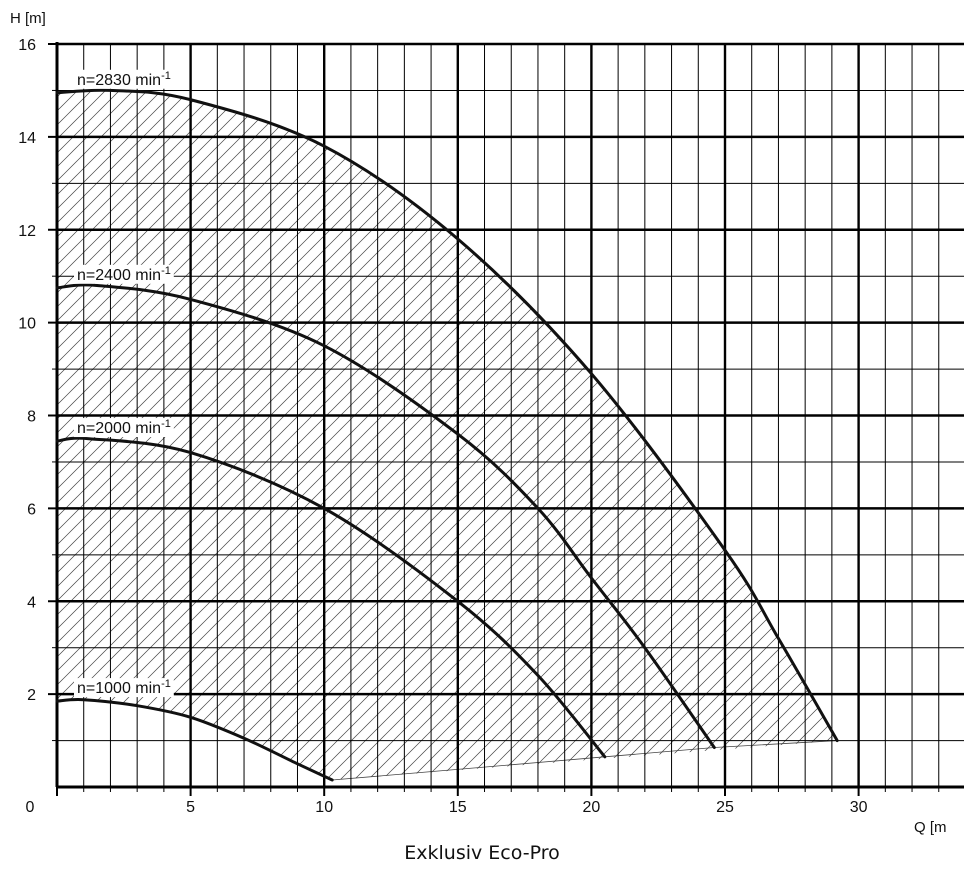  I want to click on x-tick-label: 10, so click(324, 807).